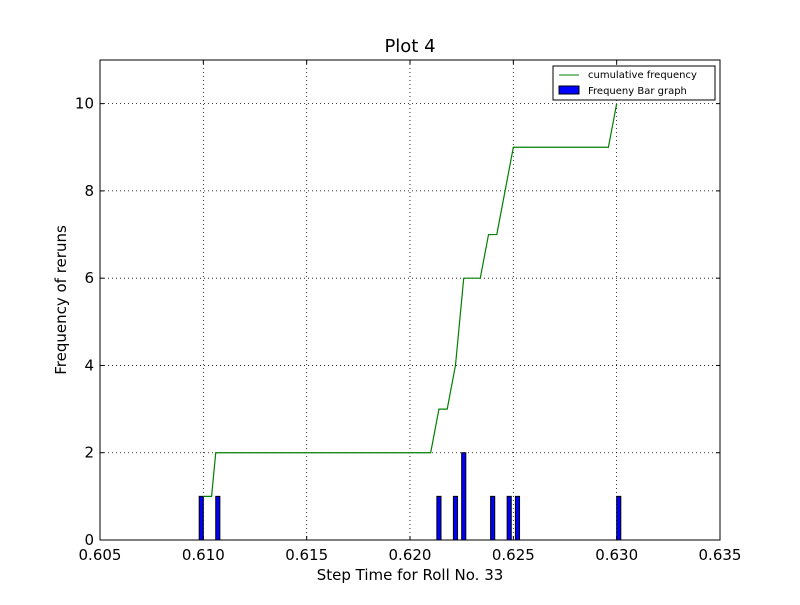 This screenshot has height=605, width=800. What do you see at coordinates (513, 555) in the screenshot?
I see `x-tick-label: 0.625` at bounding box center [513, 555].